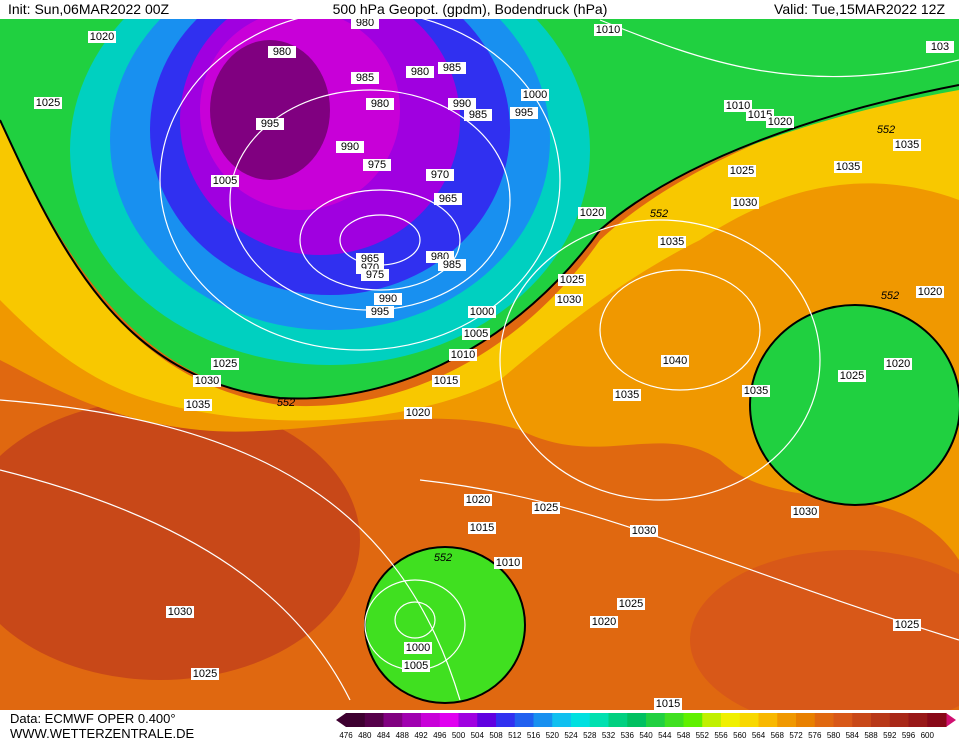 This screenshot has height=741, width=959. Describe the element at coordinates (703, 735) in the screenshot. I see `colorbar-label: 552` at that location.